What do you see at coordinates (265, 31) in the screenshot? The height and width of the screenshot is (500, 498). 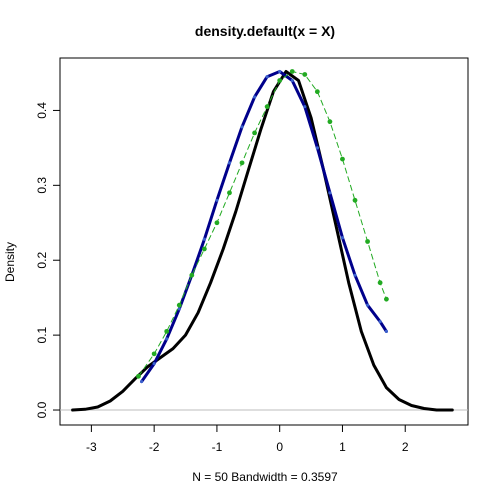 I see `chart-title: density.default(x = X)` at bounding box center [265, 31].